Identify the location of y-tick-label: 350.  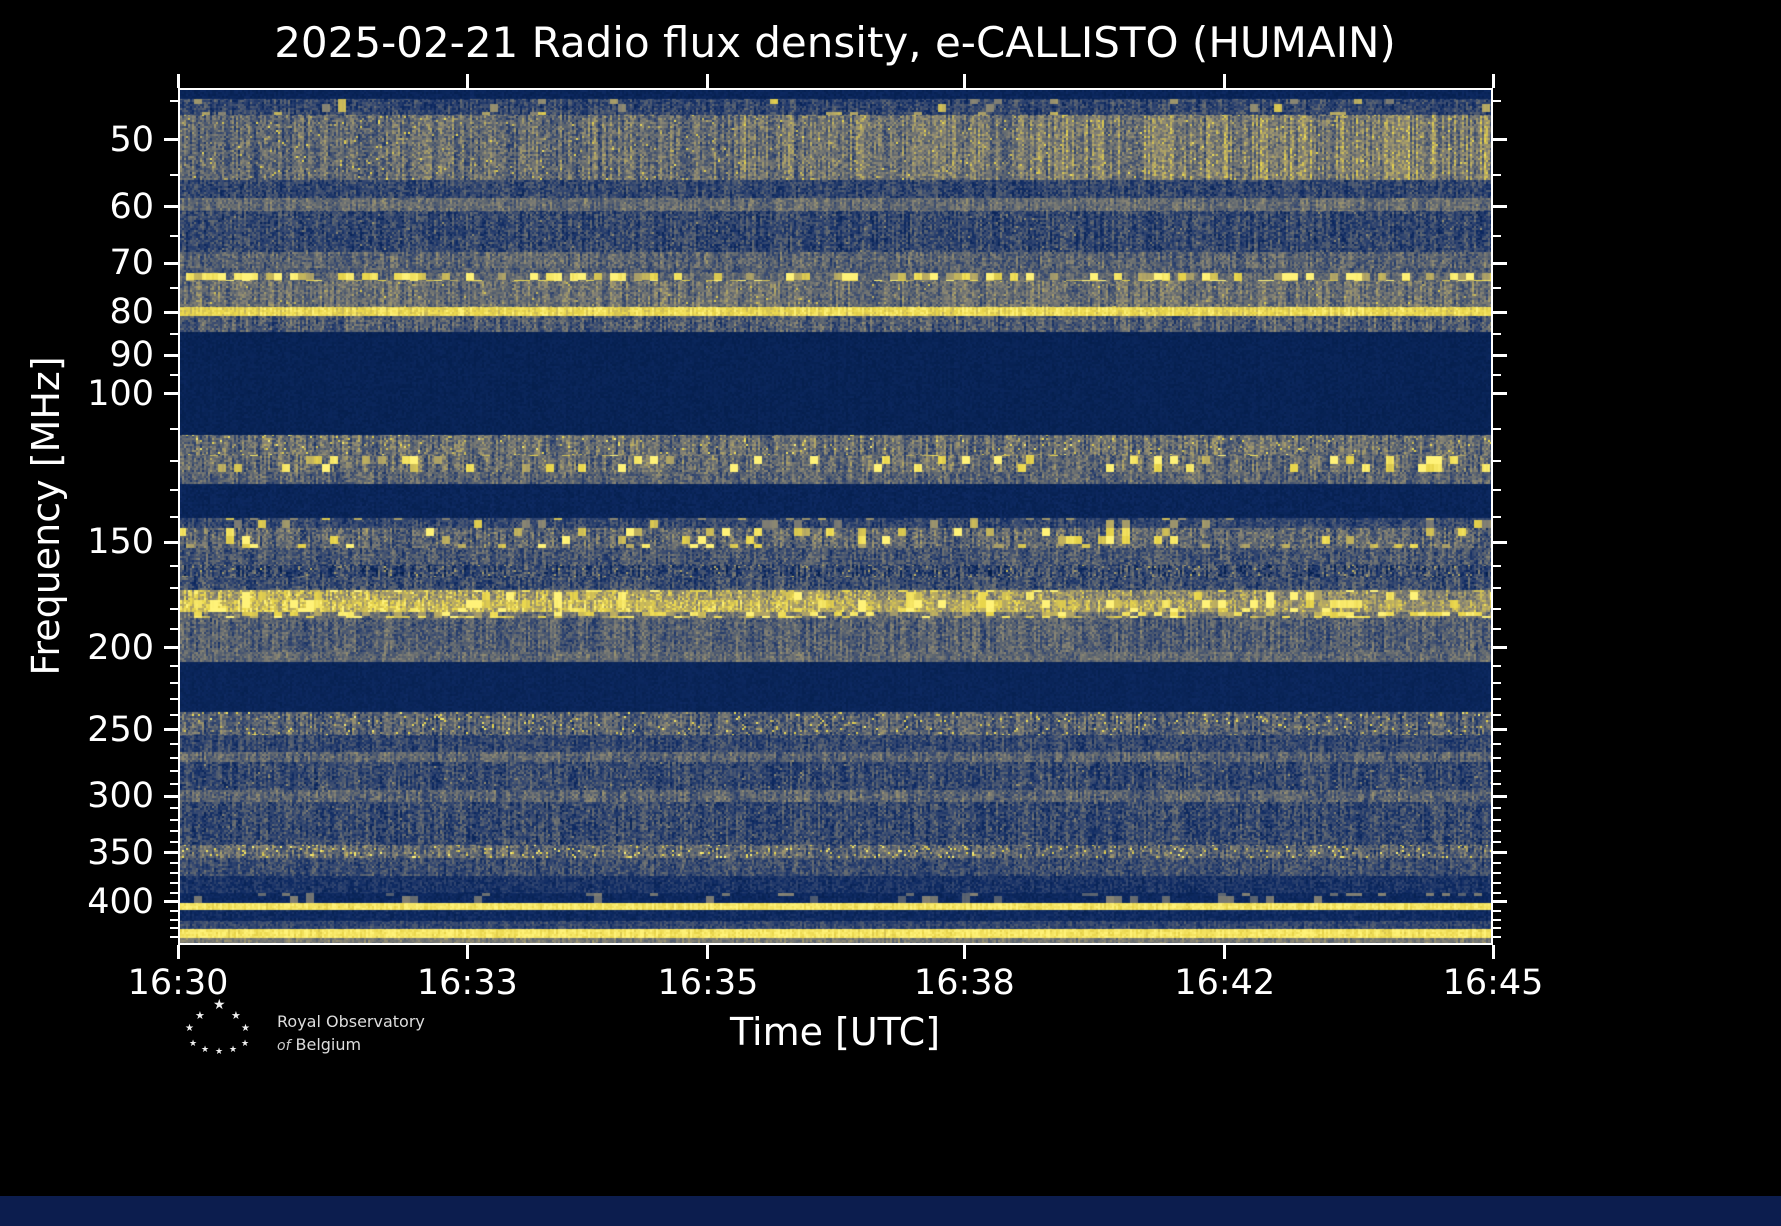
(120, 852).